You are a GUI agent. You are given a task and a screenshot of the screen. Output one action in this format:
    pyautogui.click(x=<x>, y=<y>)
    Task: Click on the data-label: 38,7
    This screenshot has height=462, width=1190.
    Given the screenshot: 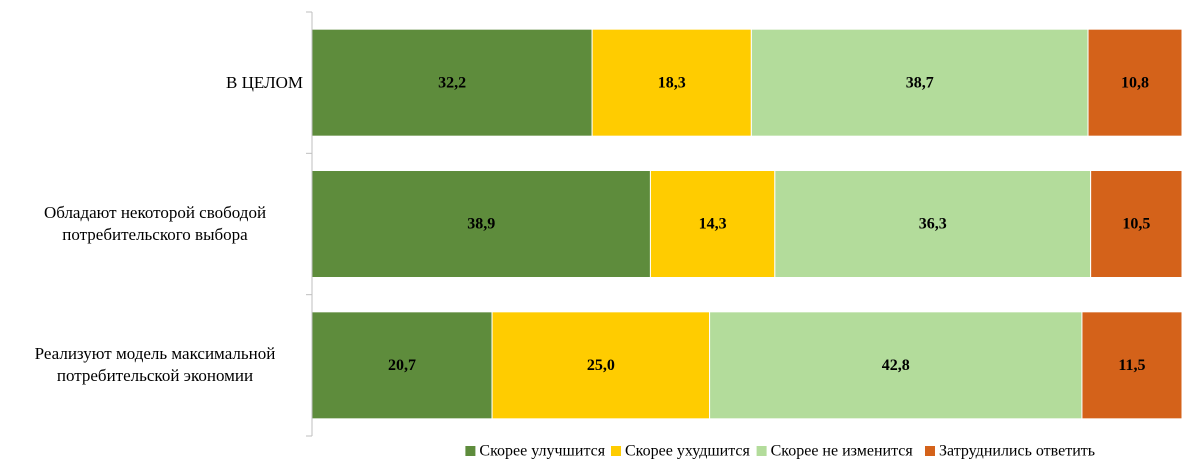 What is the action you would take?
    pyautogui.click(x=920, y=82)
    